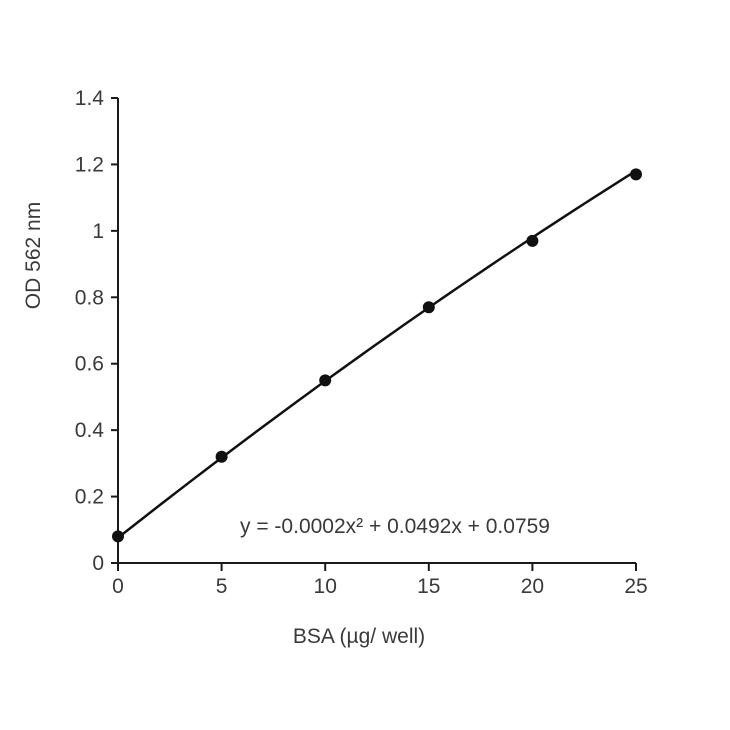  Describe the element at coordinates (98, 563) in the screenshot. I see `y-tick-label: 0` at that location.